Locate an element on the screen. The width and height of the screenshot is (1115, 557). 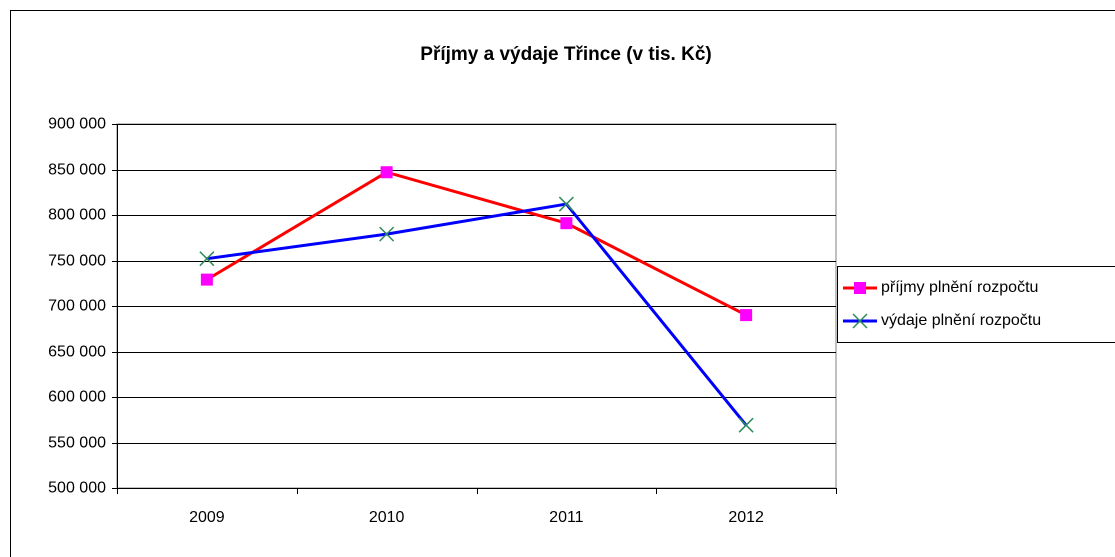
x-tick-label: 2009 is located at coordinates (207, 517).